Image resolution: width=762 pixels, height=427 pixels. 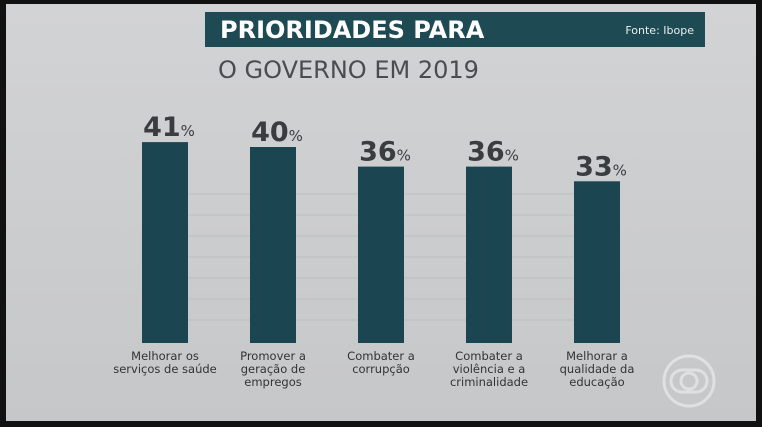 I want to click on title-box, so click(x=455, y=29).